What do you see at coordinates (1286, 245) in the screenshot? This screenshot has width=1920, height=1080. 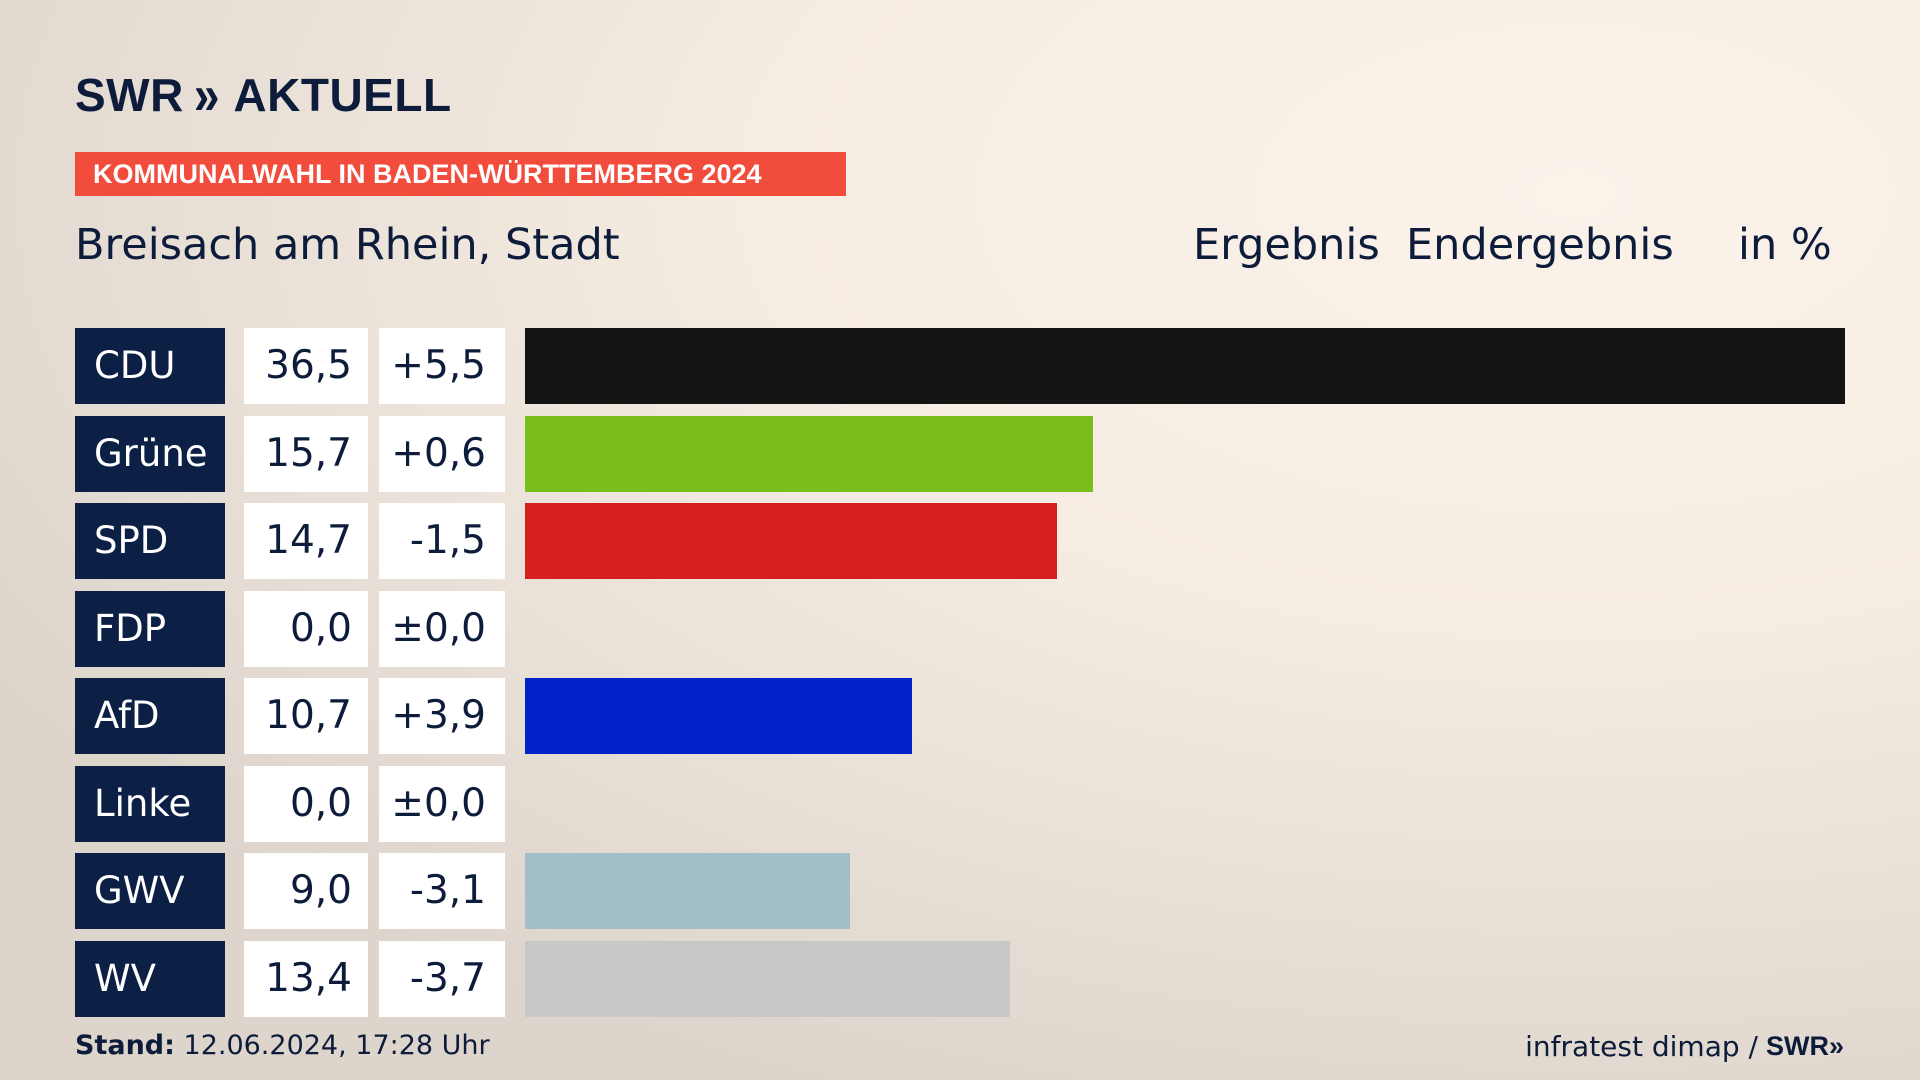 I see `header-result: Ergebnis` at bounding box center [1286, 245].